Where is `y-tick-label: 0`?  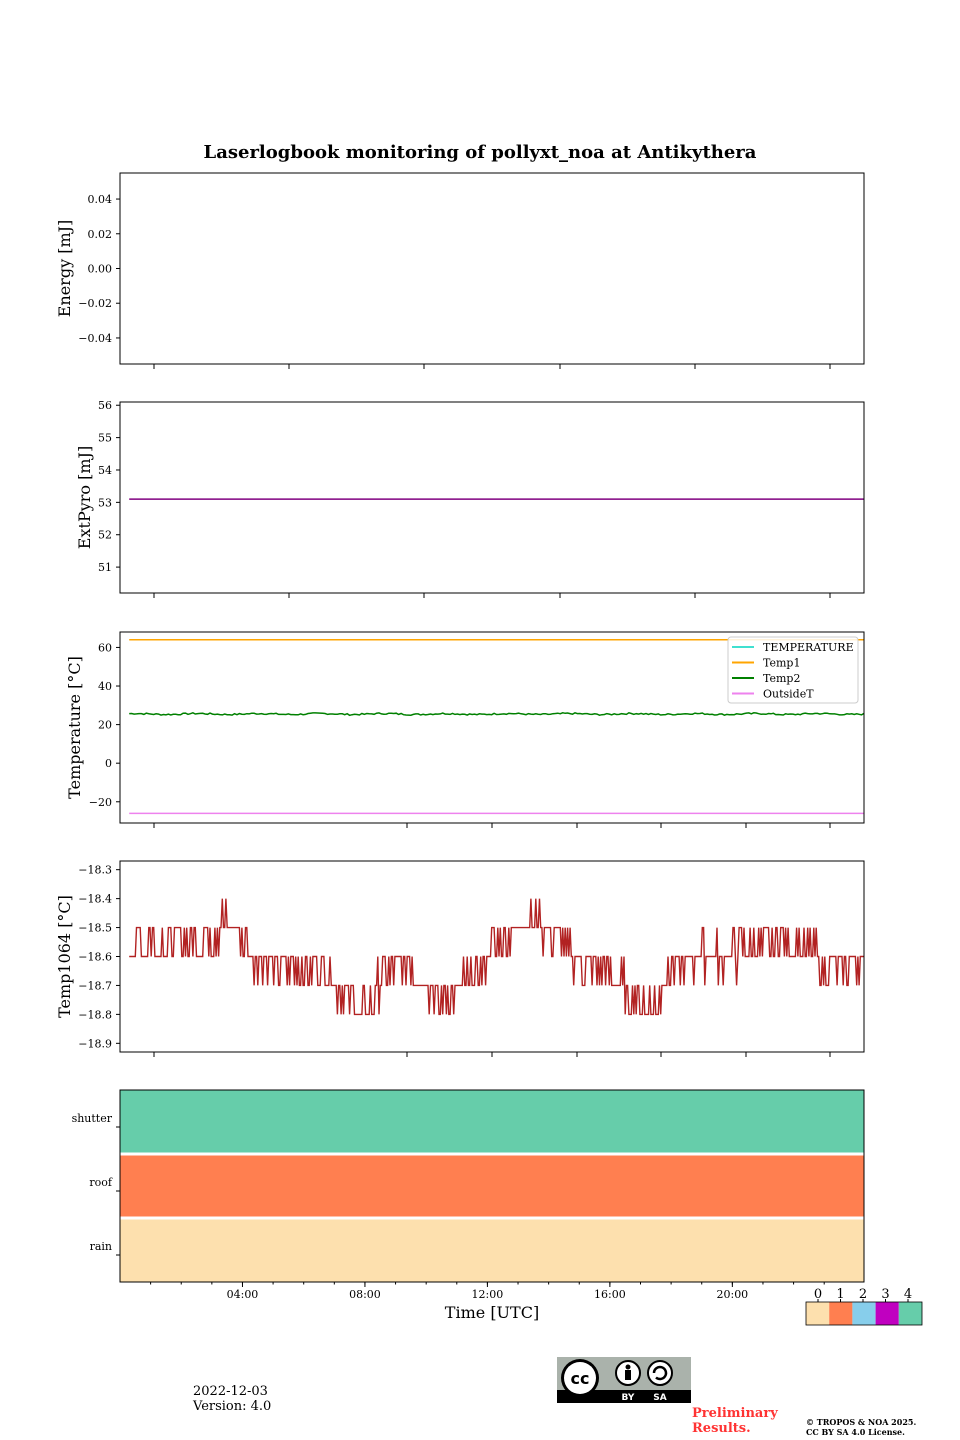
y-tick-label: 0 is located at coordinates (108, 763).